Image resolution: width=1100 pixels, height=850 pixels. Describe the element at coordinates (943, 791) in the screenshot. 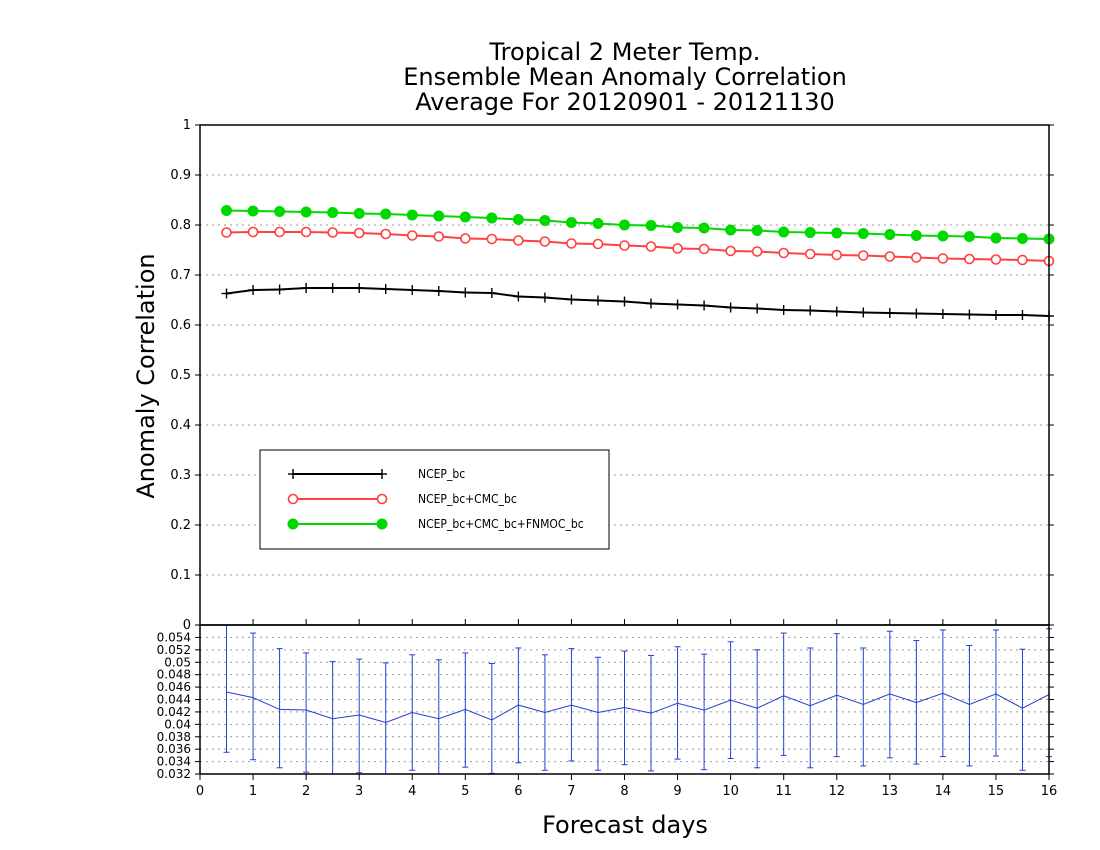

I see `x-tick-label: 14` at that location.